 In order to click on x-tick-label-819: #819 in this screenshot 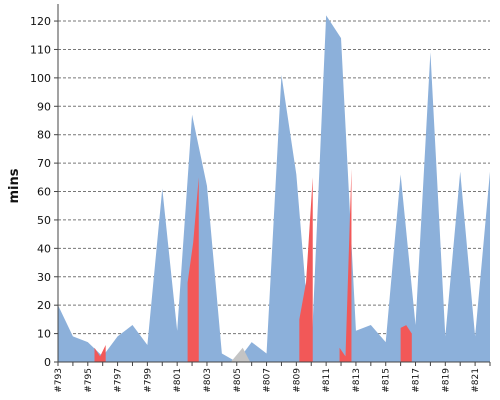, I will do `click(446, 380)`.